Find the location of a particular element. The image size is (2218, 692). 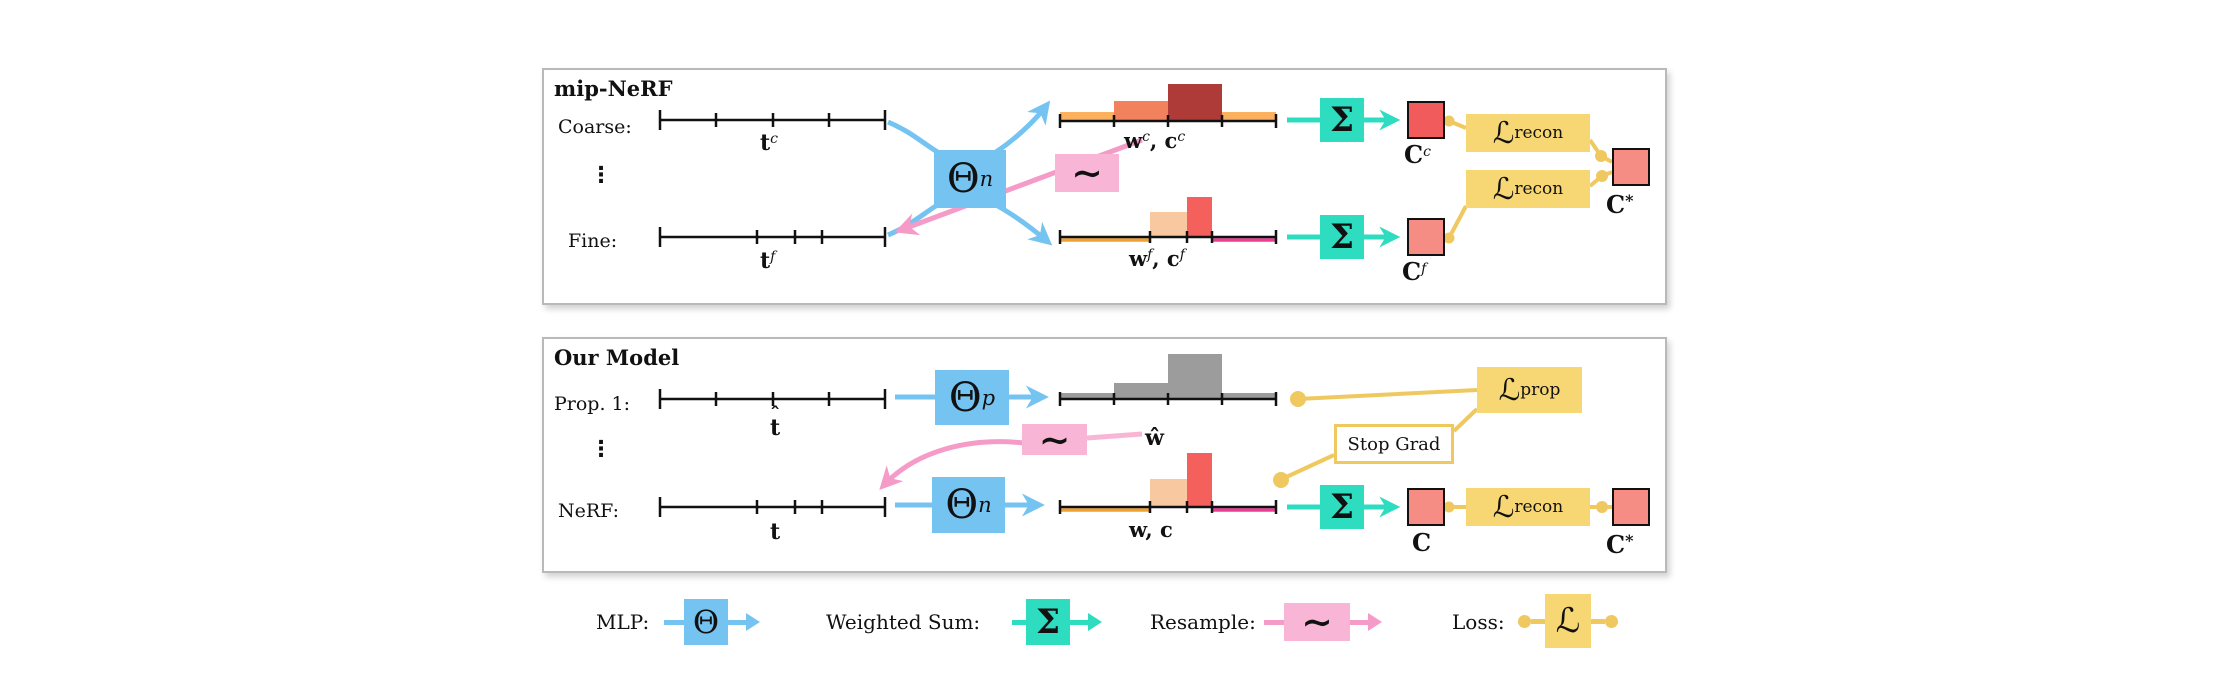

coarse-ruler is located at coordinates (772, 120).